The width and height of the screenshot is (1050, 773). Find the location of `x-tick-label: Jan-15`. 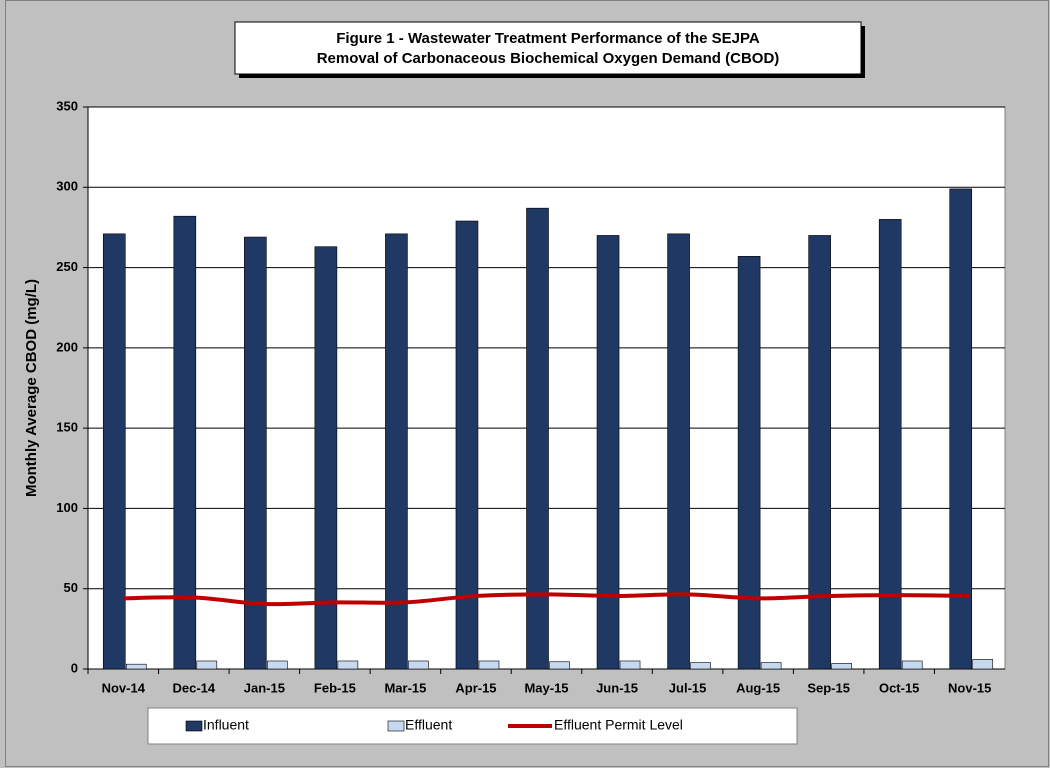

x-tick-label: Jan-15 is located at coordinates (264, 687).